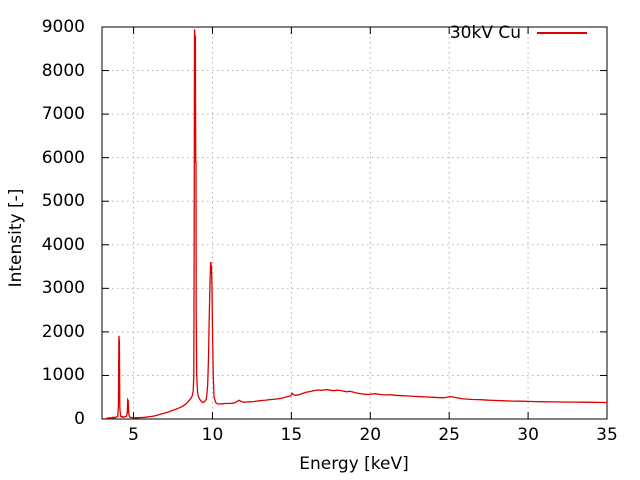 The image size is (640, 480). I want to click on y-tick-label: 9000, so click(63, 26).